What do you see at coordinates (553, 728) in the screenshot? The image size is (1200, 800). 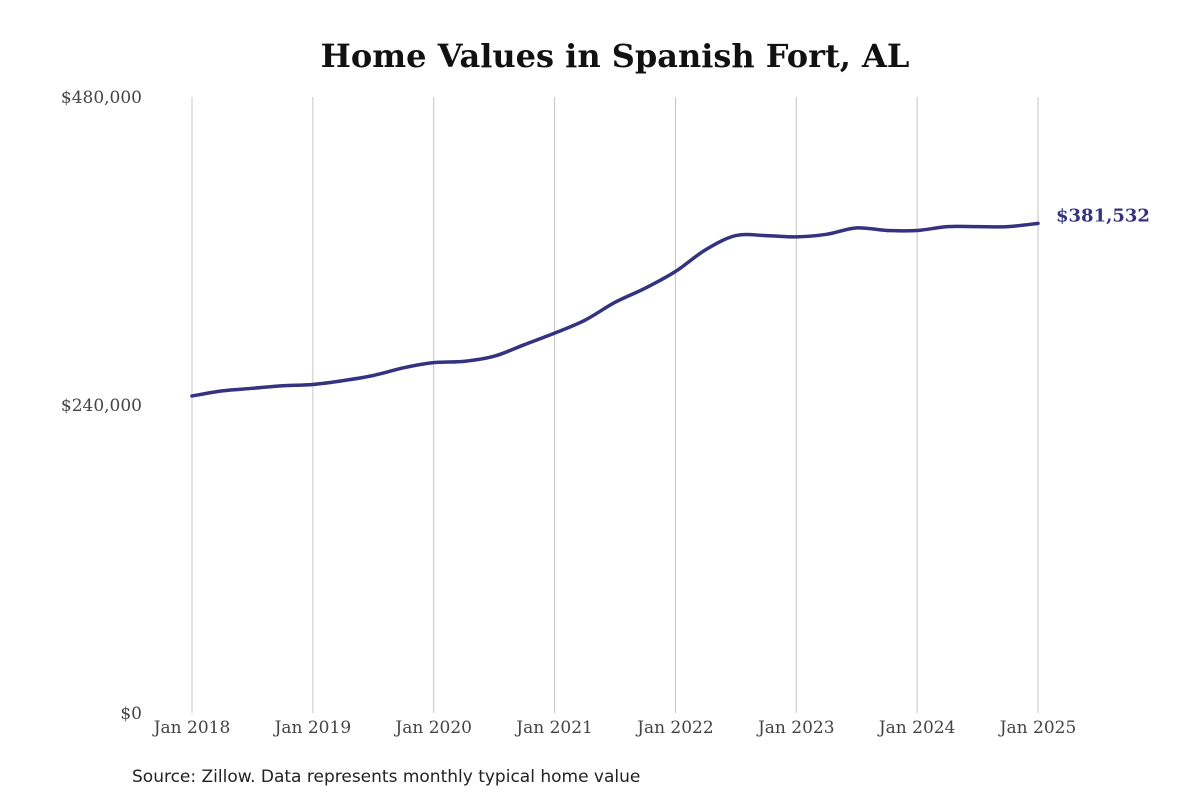 I see `x-tick-label: Jan 2021` at bounding box center [553, 728].